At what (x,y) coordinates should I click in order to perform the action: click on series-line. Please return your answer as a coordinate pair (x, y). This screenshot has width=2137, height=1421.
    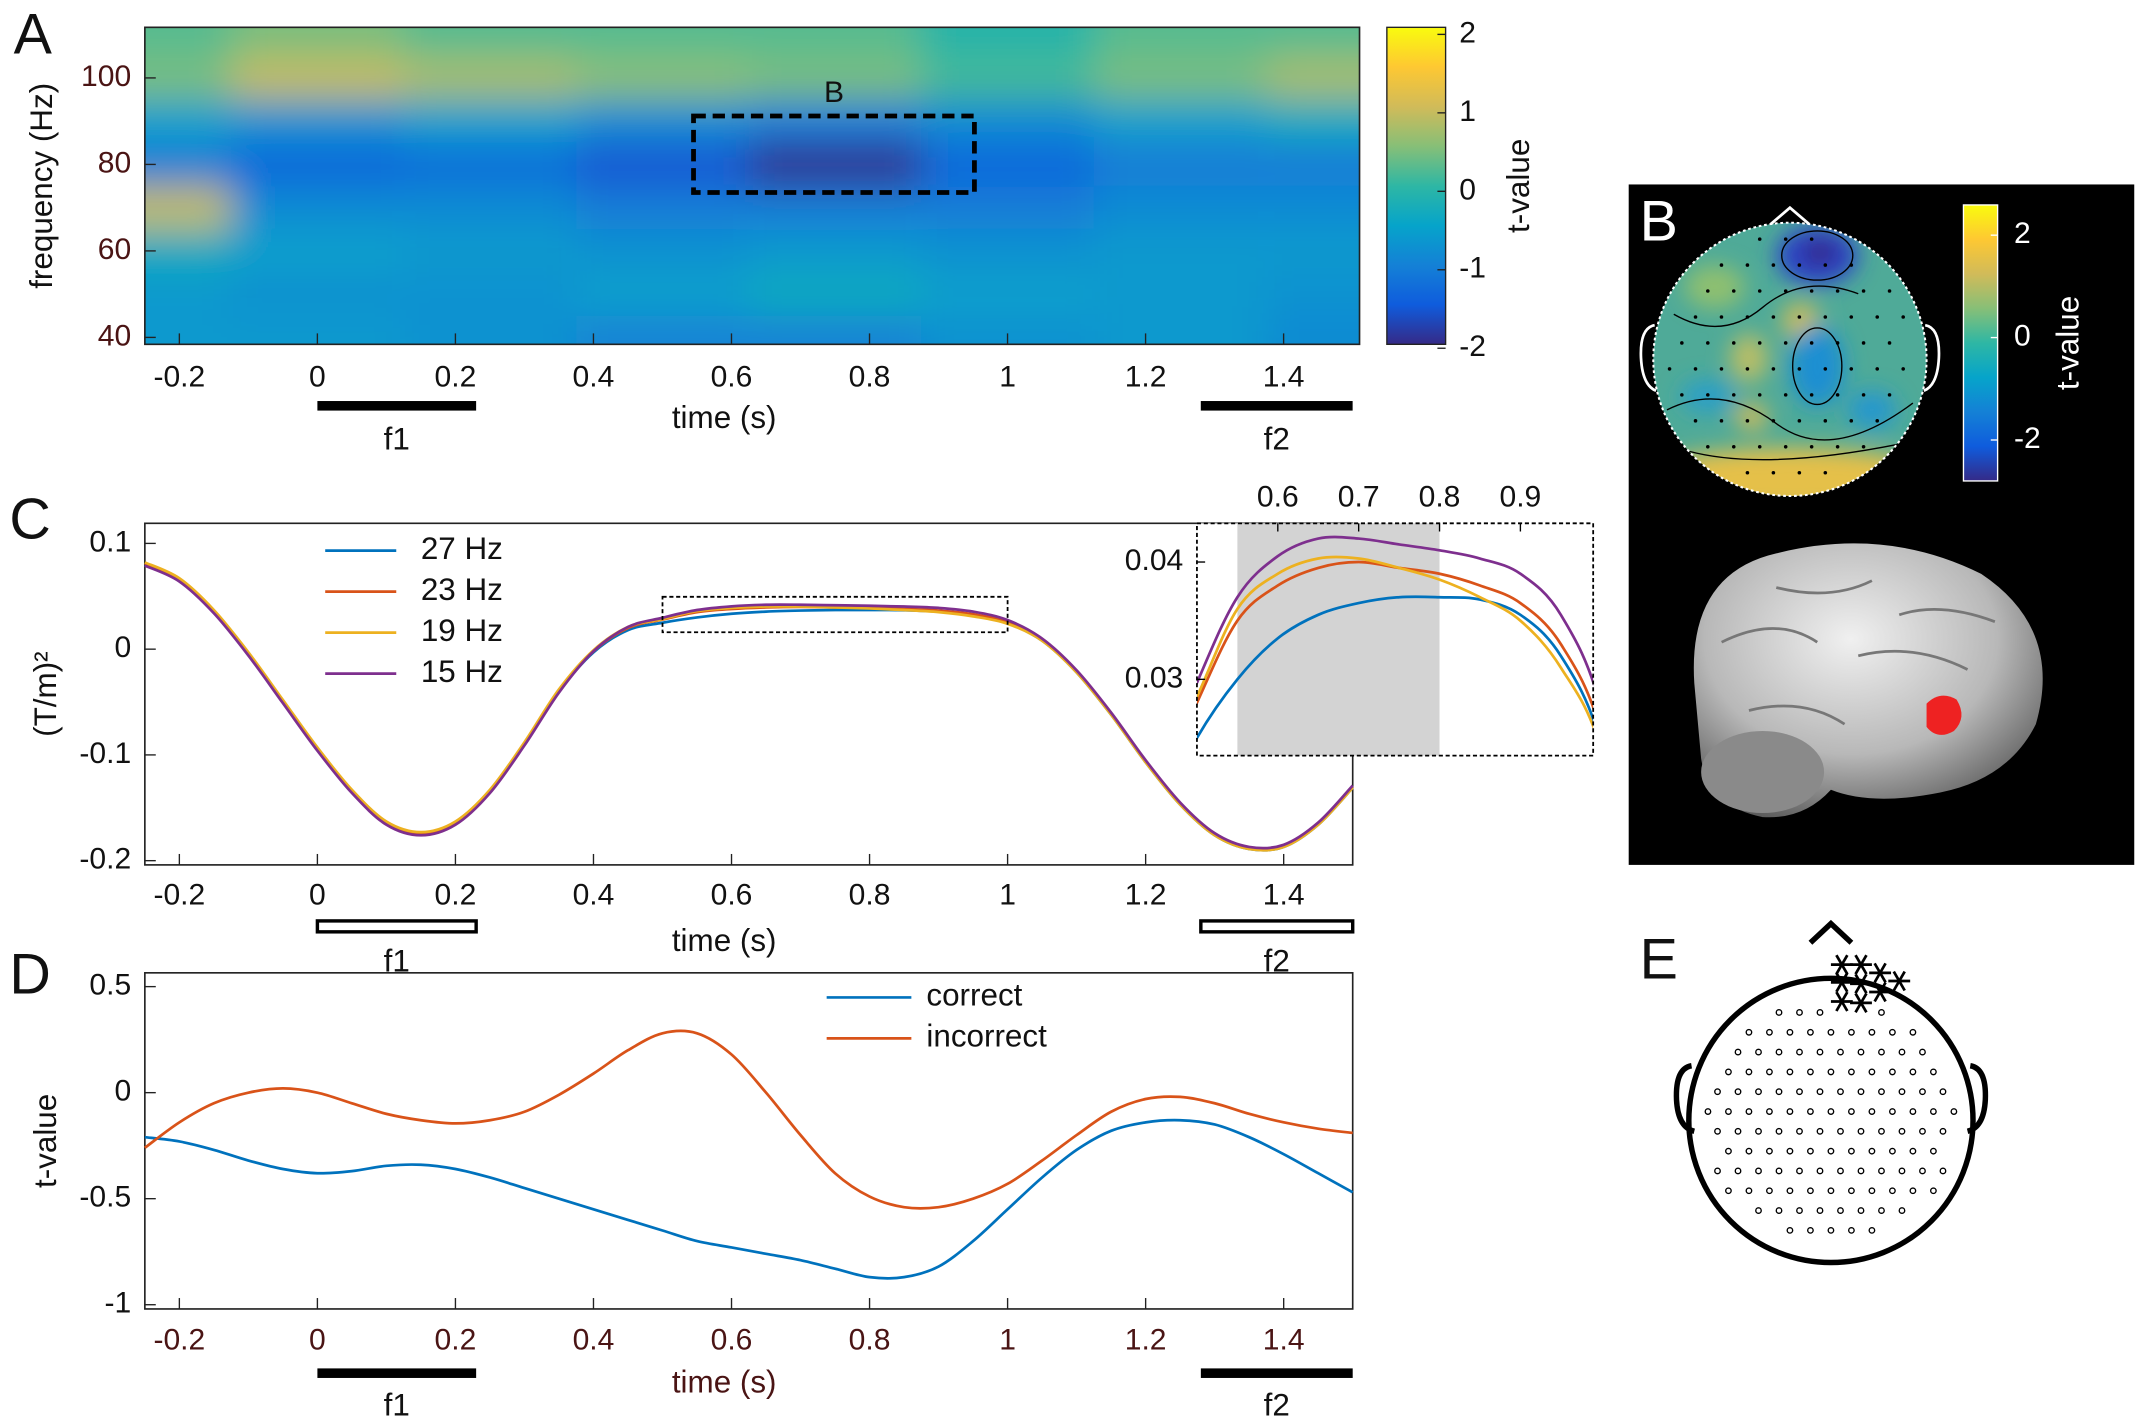
    Looking at the image, I should click on (749, 707).